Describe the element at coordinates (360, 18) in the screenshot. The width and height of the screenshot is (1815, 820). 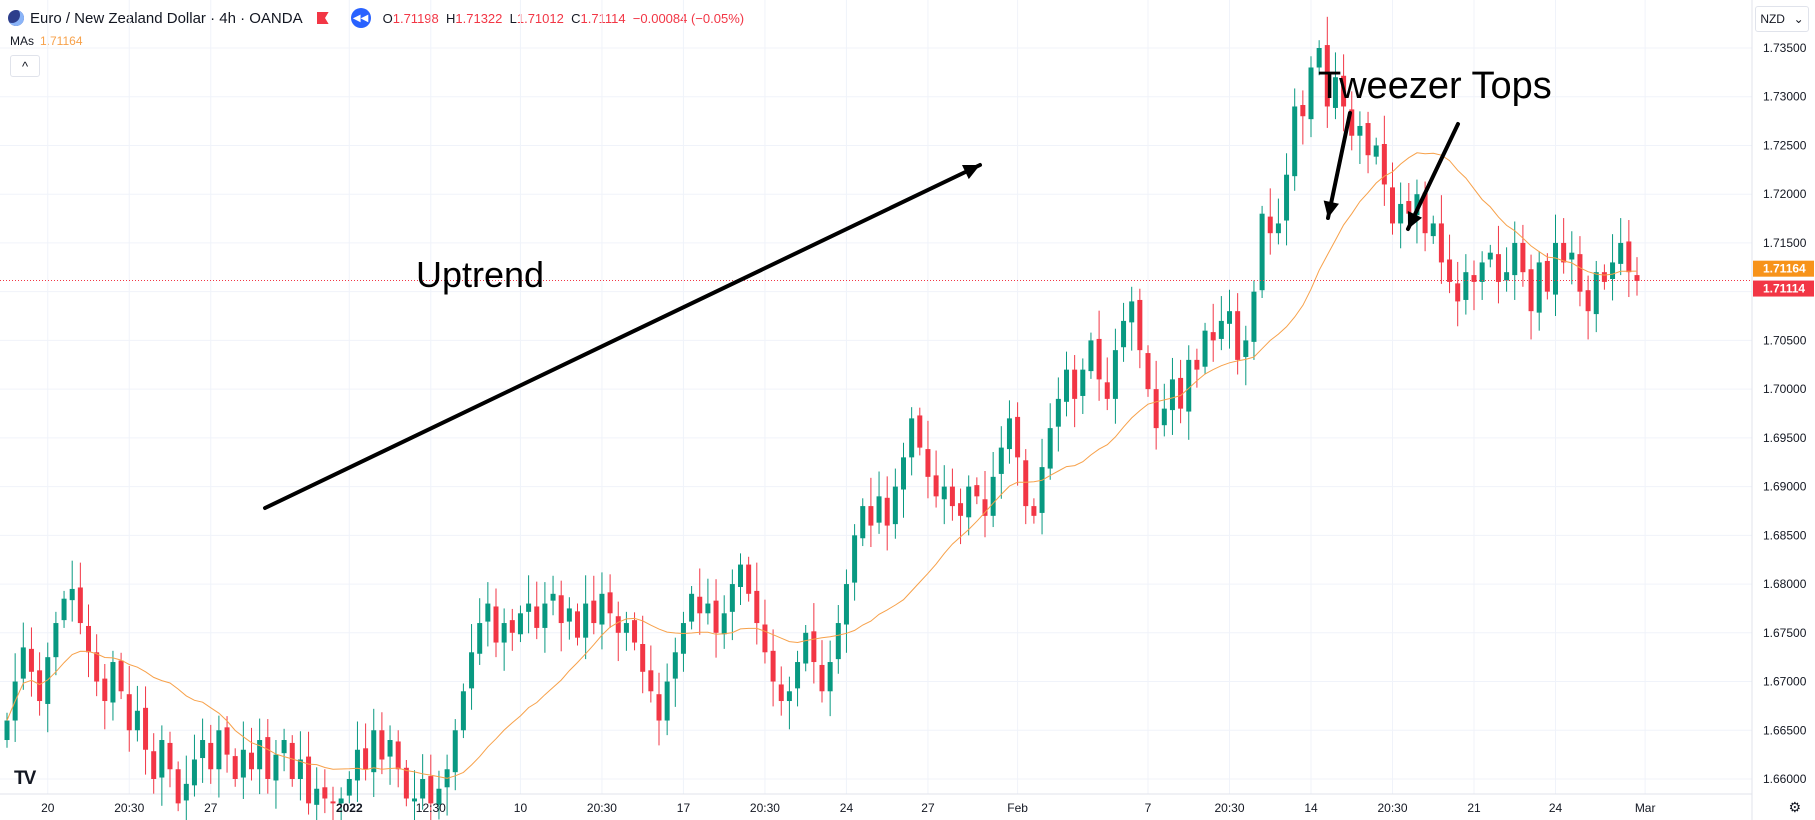
I see `replay-icon: ◀◀` at that location.